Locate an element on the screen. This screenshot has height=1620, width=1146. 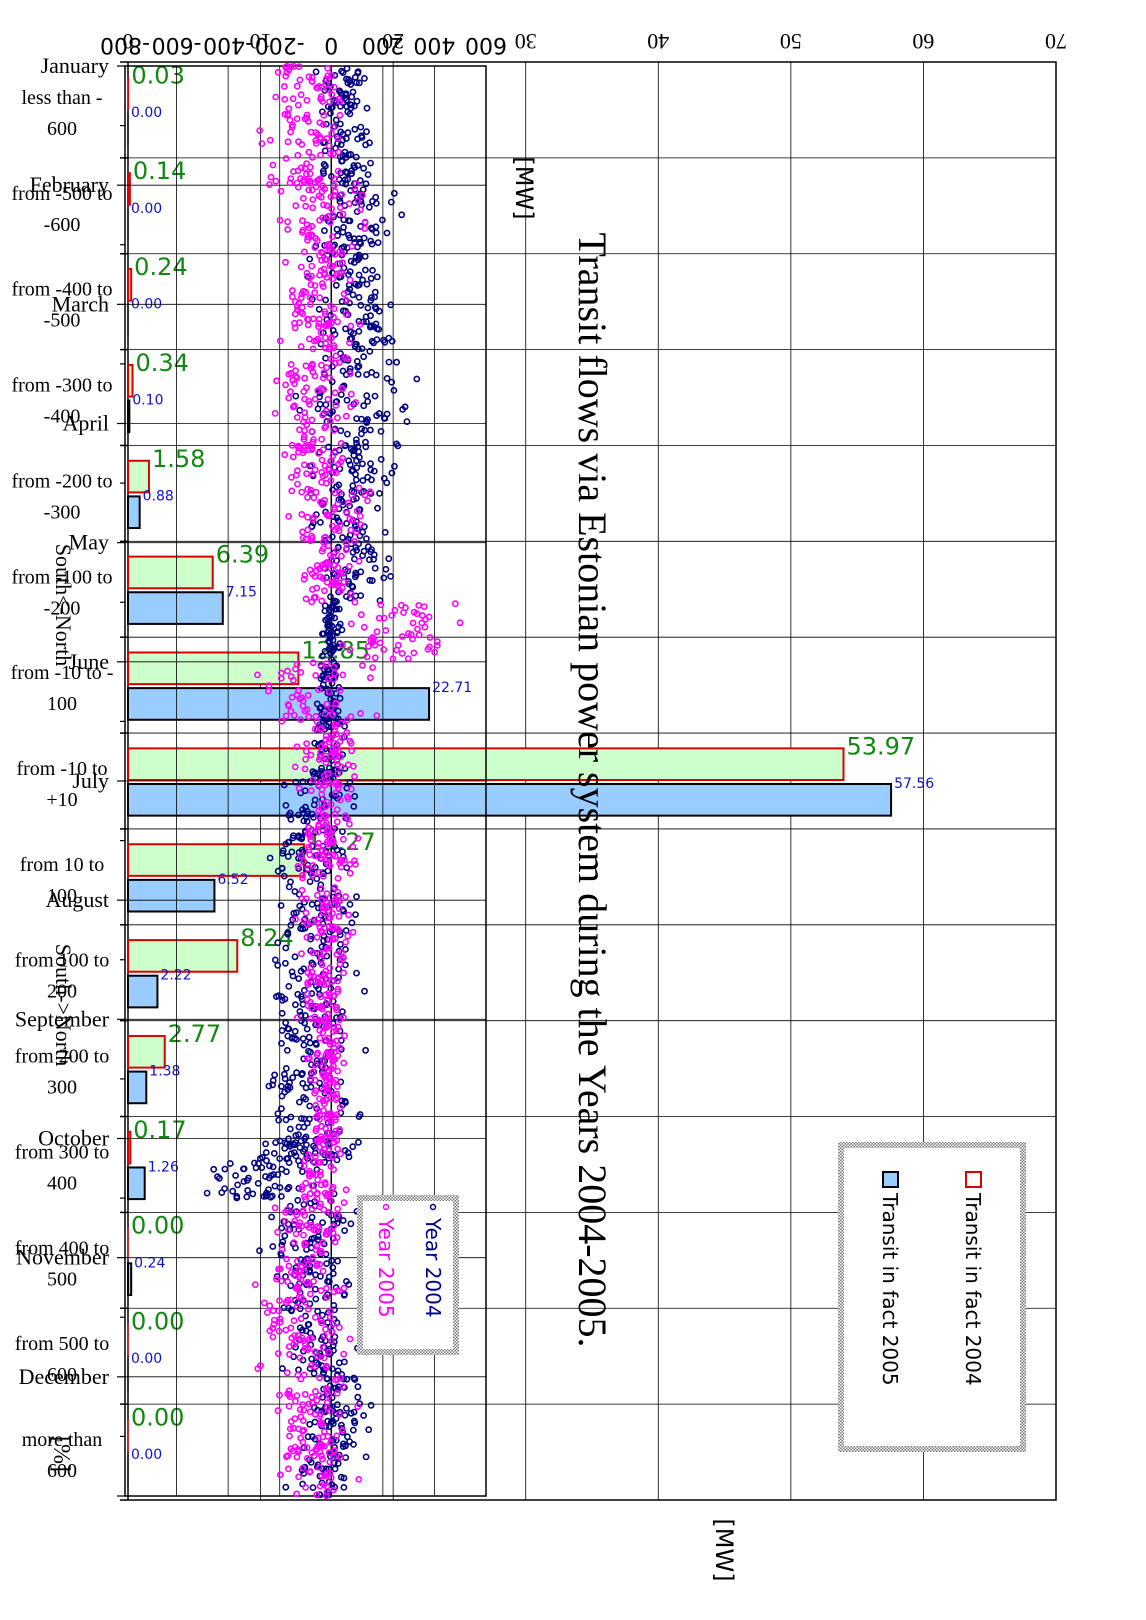
histogram-category-label-line: from 100 to is located at coordinates (62, 961).